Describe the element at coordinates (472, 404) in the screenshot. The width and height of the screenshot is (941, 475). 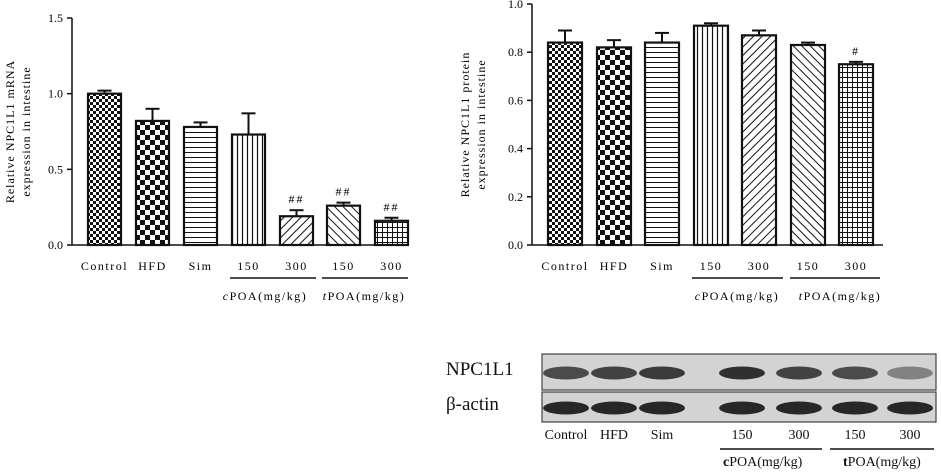
I see `blot-row-label: β-actin` at that location.